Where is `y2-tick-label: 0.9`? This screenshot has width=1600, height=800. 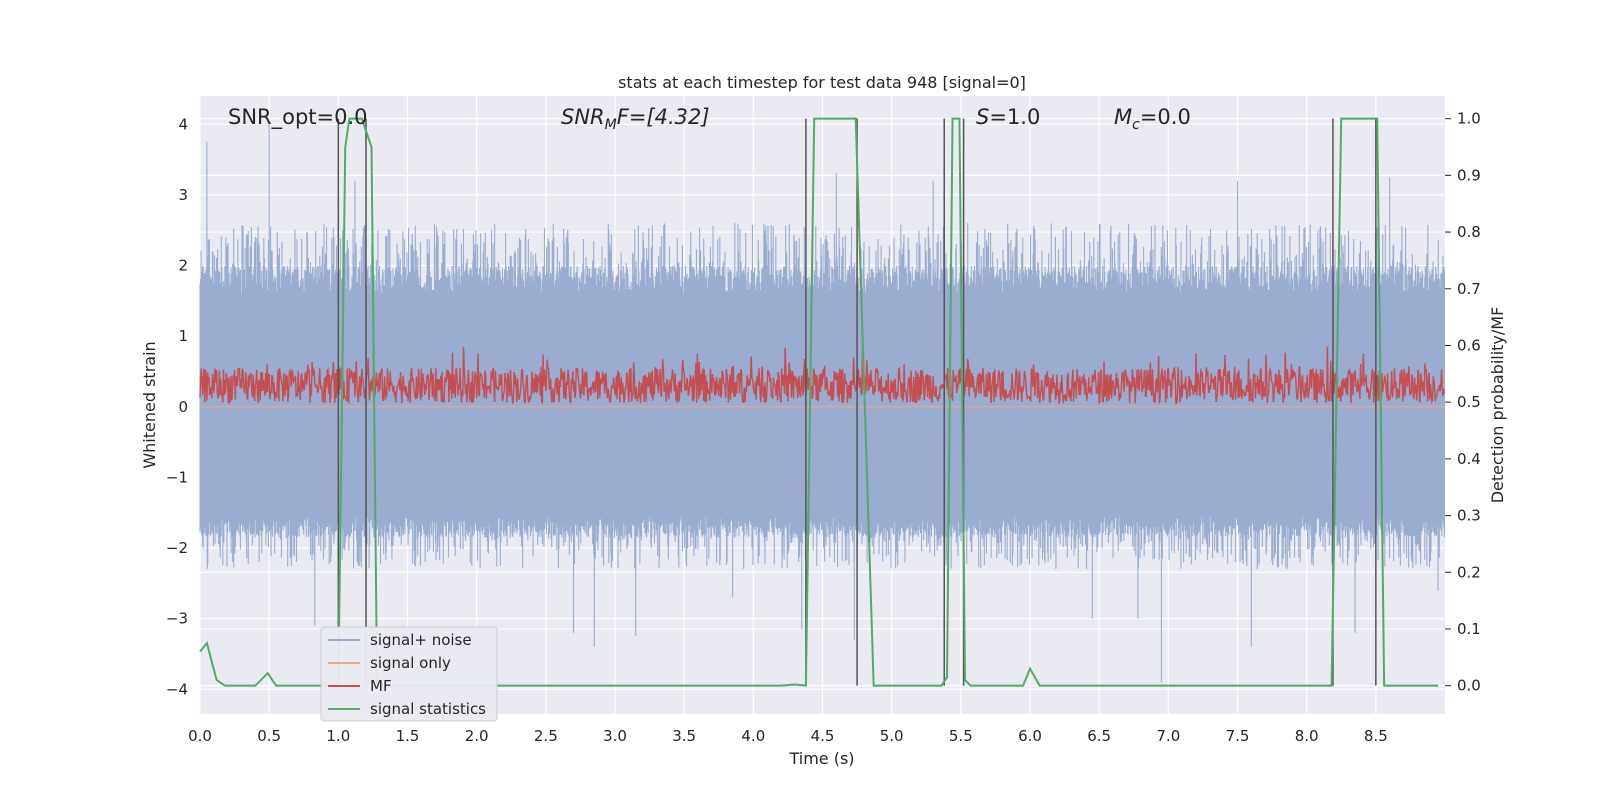 y2-tick-label: 0.9 is located at coordinates (1469, 175).